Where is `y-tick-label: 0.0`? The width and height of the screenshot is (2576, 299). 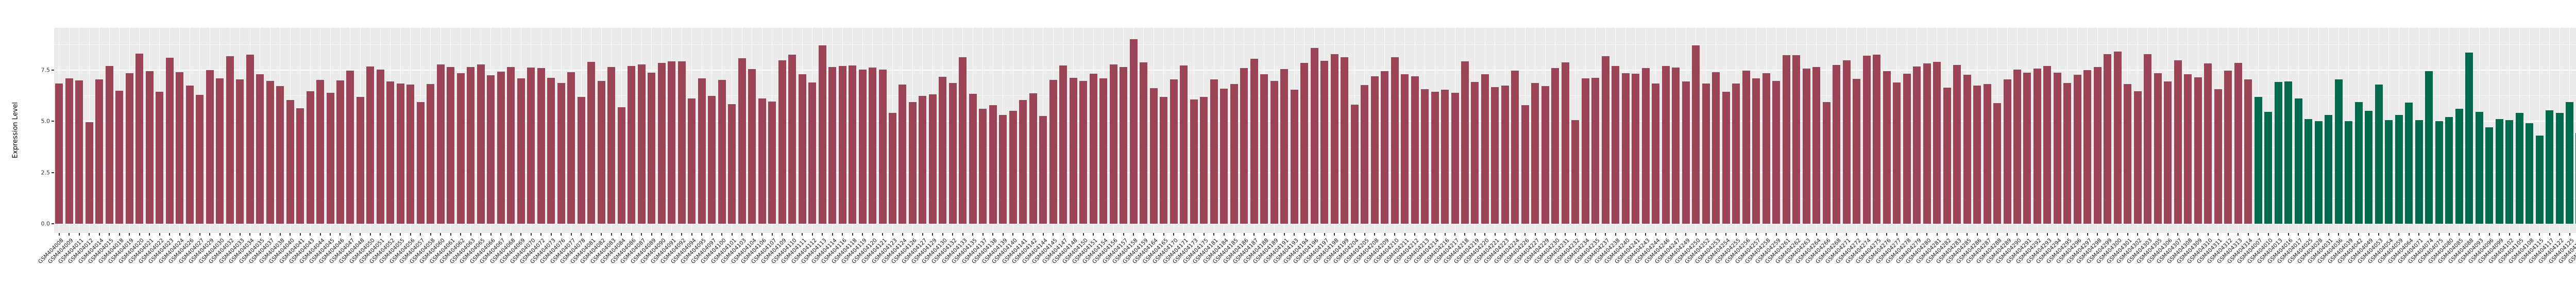
y-tick-label: 0.0 is located at coordinates (45, 223).